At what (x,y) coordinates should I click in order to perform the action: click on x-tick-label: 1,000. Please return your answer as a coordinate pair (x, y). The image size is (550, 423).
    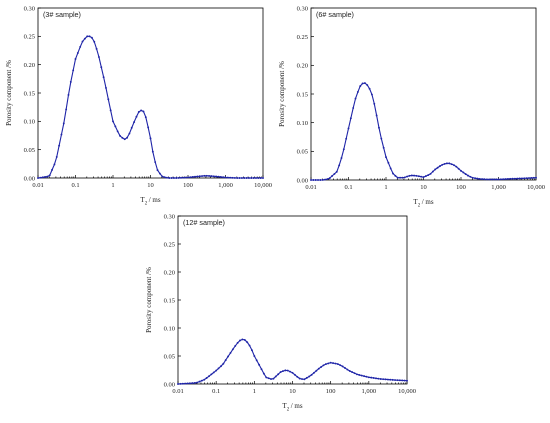
    Looking at the image, I should click on (498, 187).